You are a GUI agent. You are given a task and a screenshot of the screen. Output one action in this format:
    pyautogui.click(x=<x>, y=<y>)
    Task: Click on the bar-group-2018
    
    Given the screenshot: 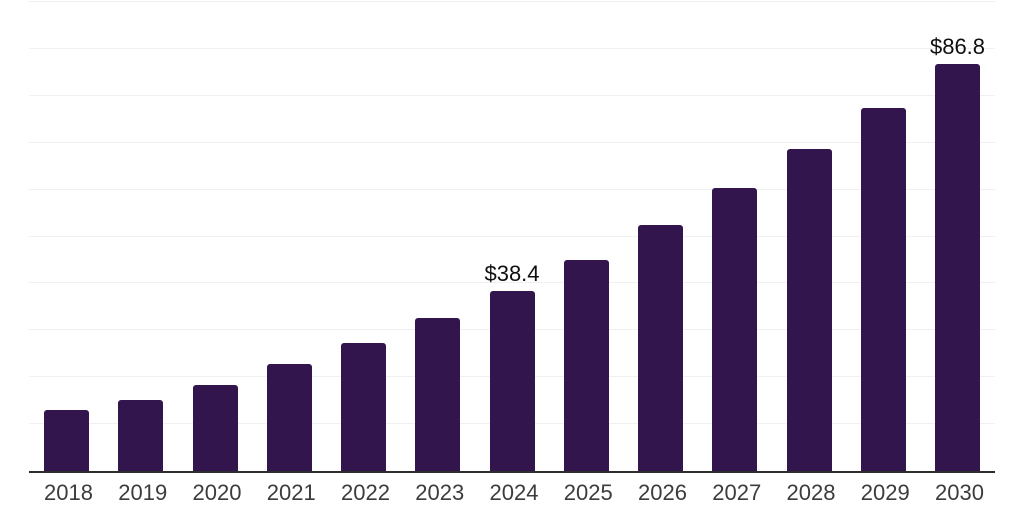 What is the action you would take?
    pyautogui.click(x=66, y=236)
    